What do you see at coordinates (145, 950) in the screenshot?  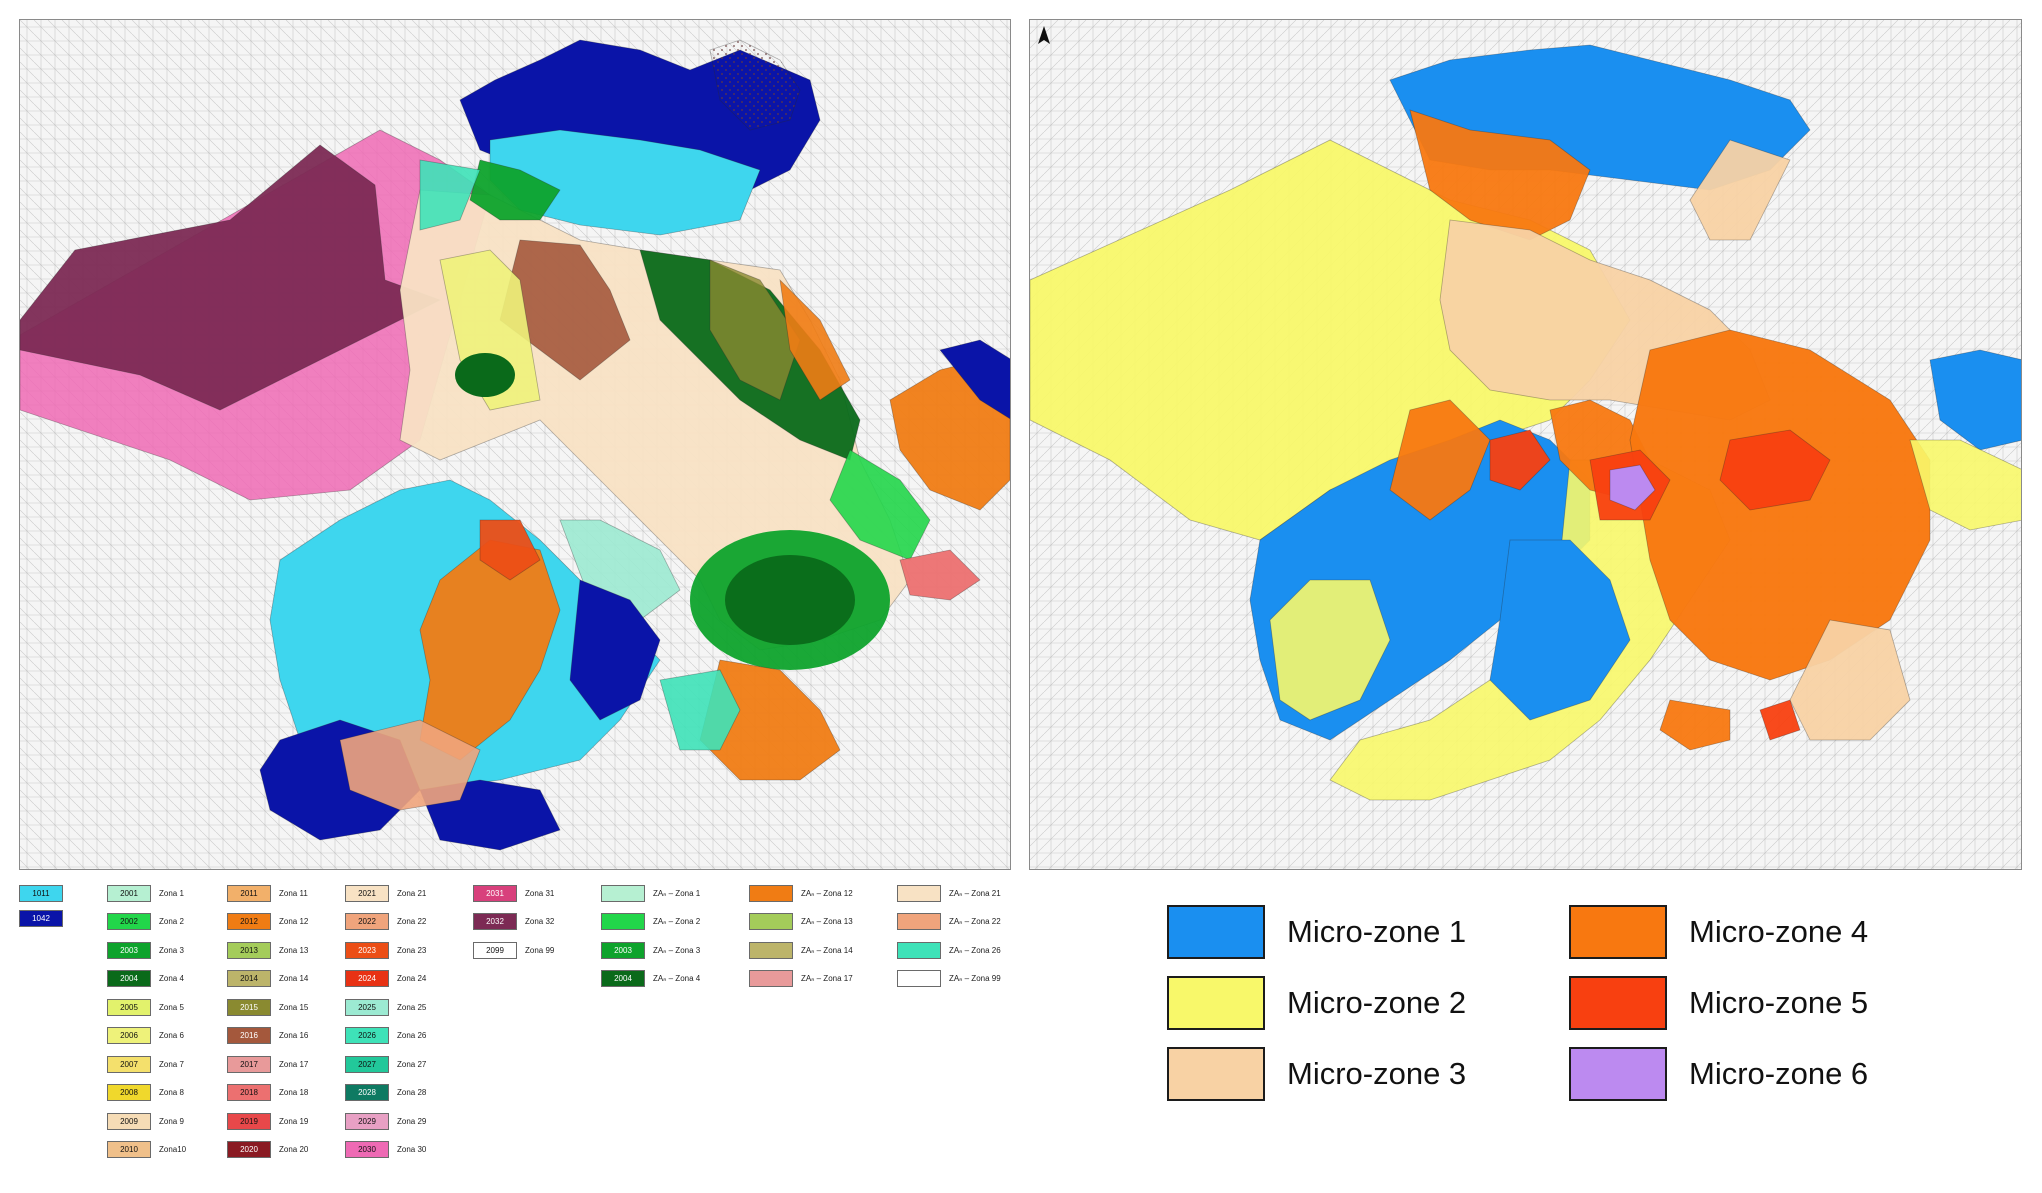 I see `legend-item-2003: 2003 Zona 3` at bounding box center [145, 950].